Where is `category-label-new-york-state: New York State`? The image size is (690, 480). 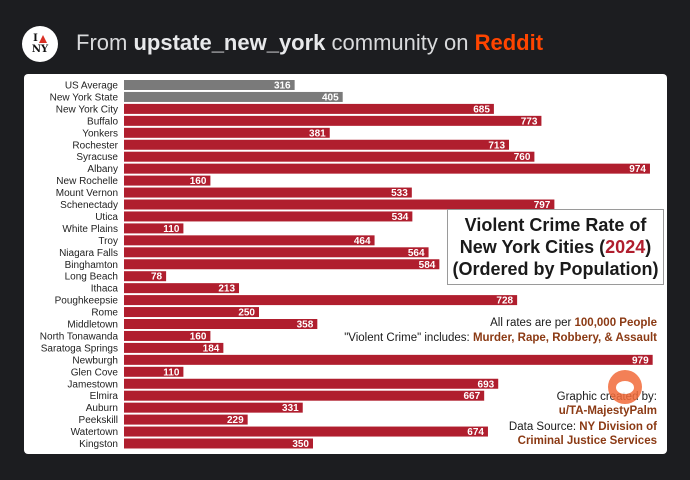
category-label-new-york-state: New York State is located at coordinates (84, 97).